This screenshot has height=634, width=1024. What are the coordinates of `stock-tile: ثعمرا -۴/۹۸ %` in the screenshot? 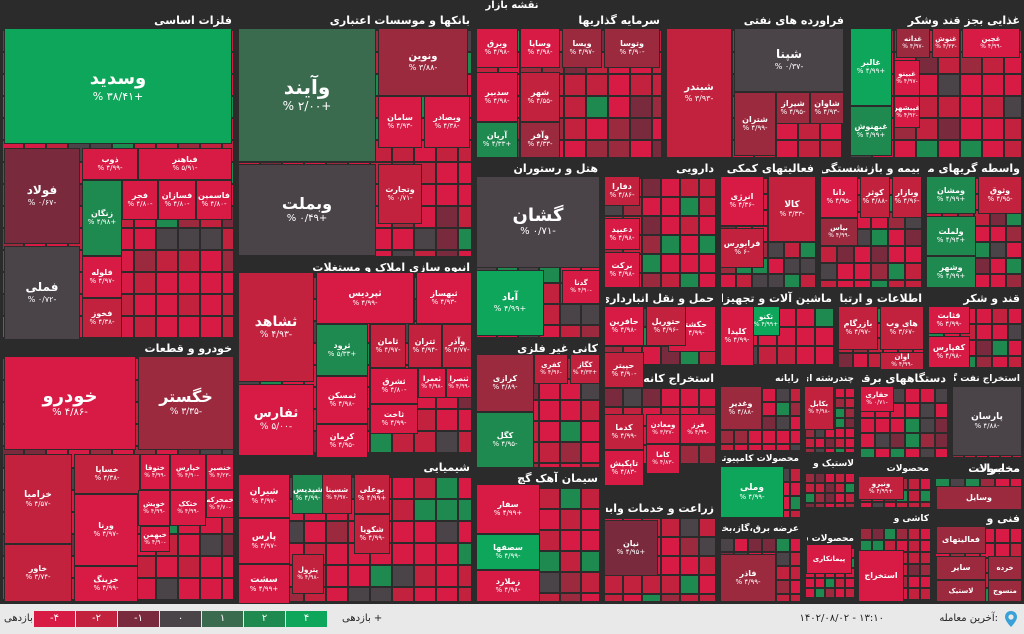 It's located at (432, 383).